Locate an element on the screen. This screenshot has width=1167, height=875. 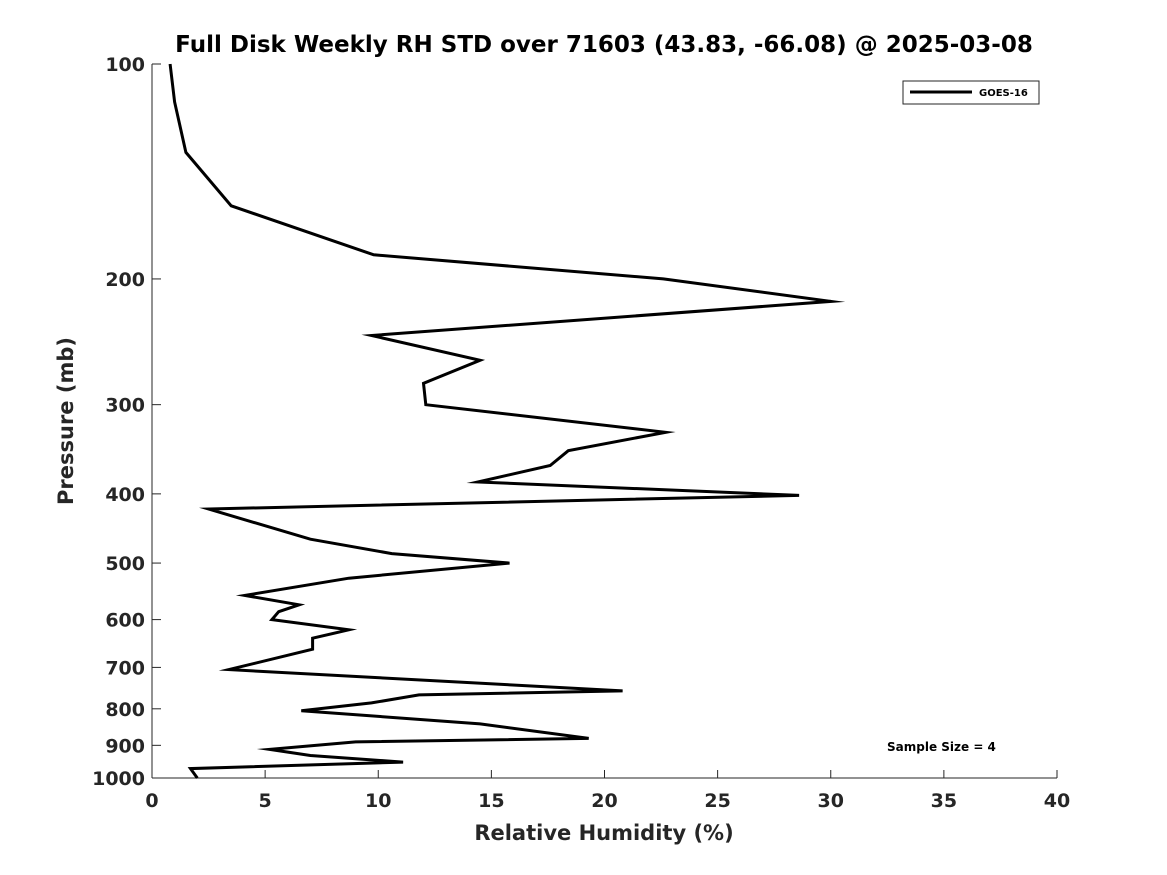
x-axis-label: Relative Humidity (%) is located at coordinates (603, 833).